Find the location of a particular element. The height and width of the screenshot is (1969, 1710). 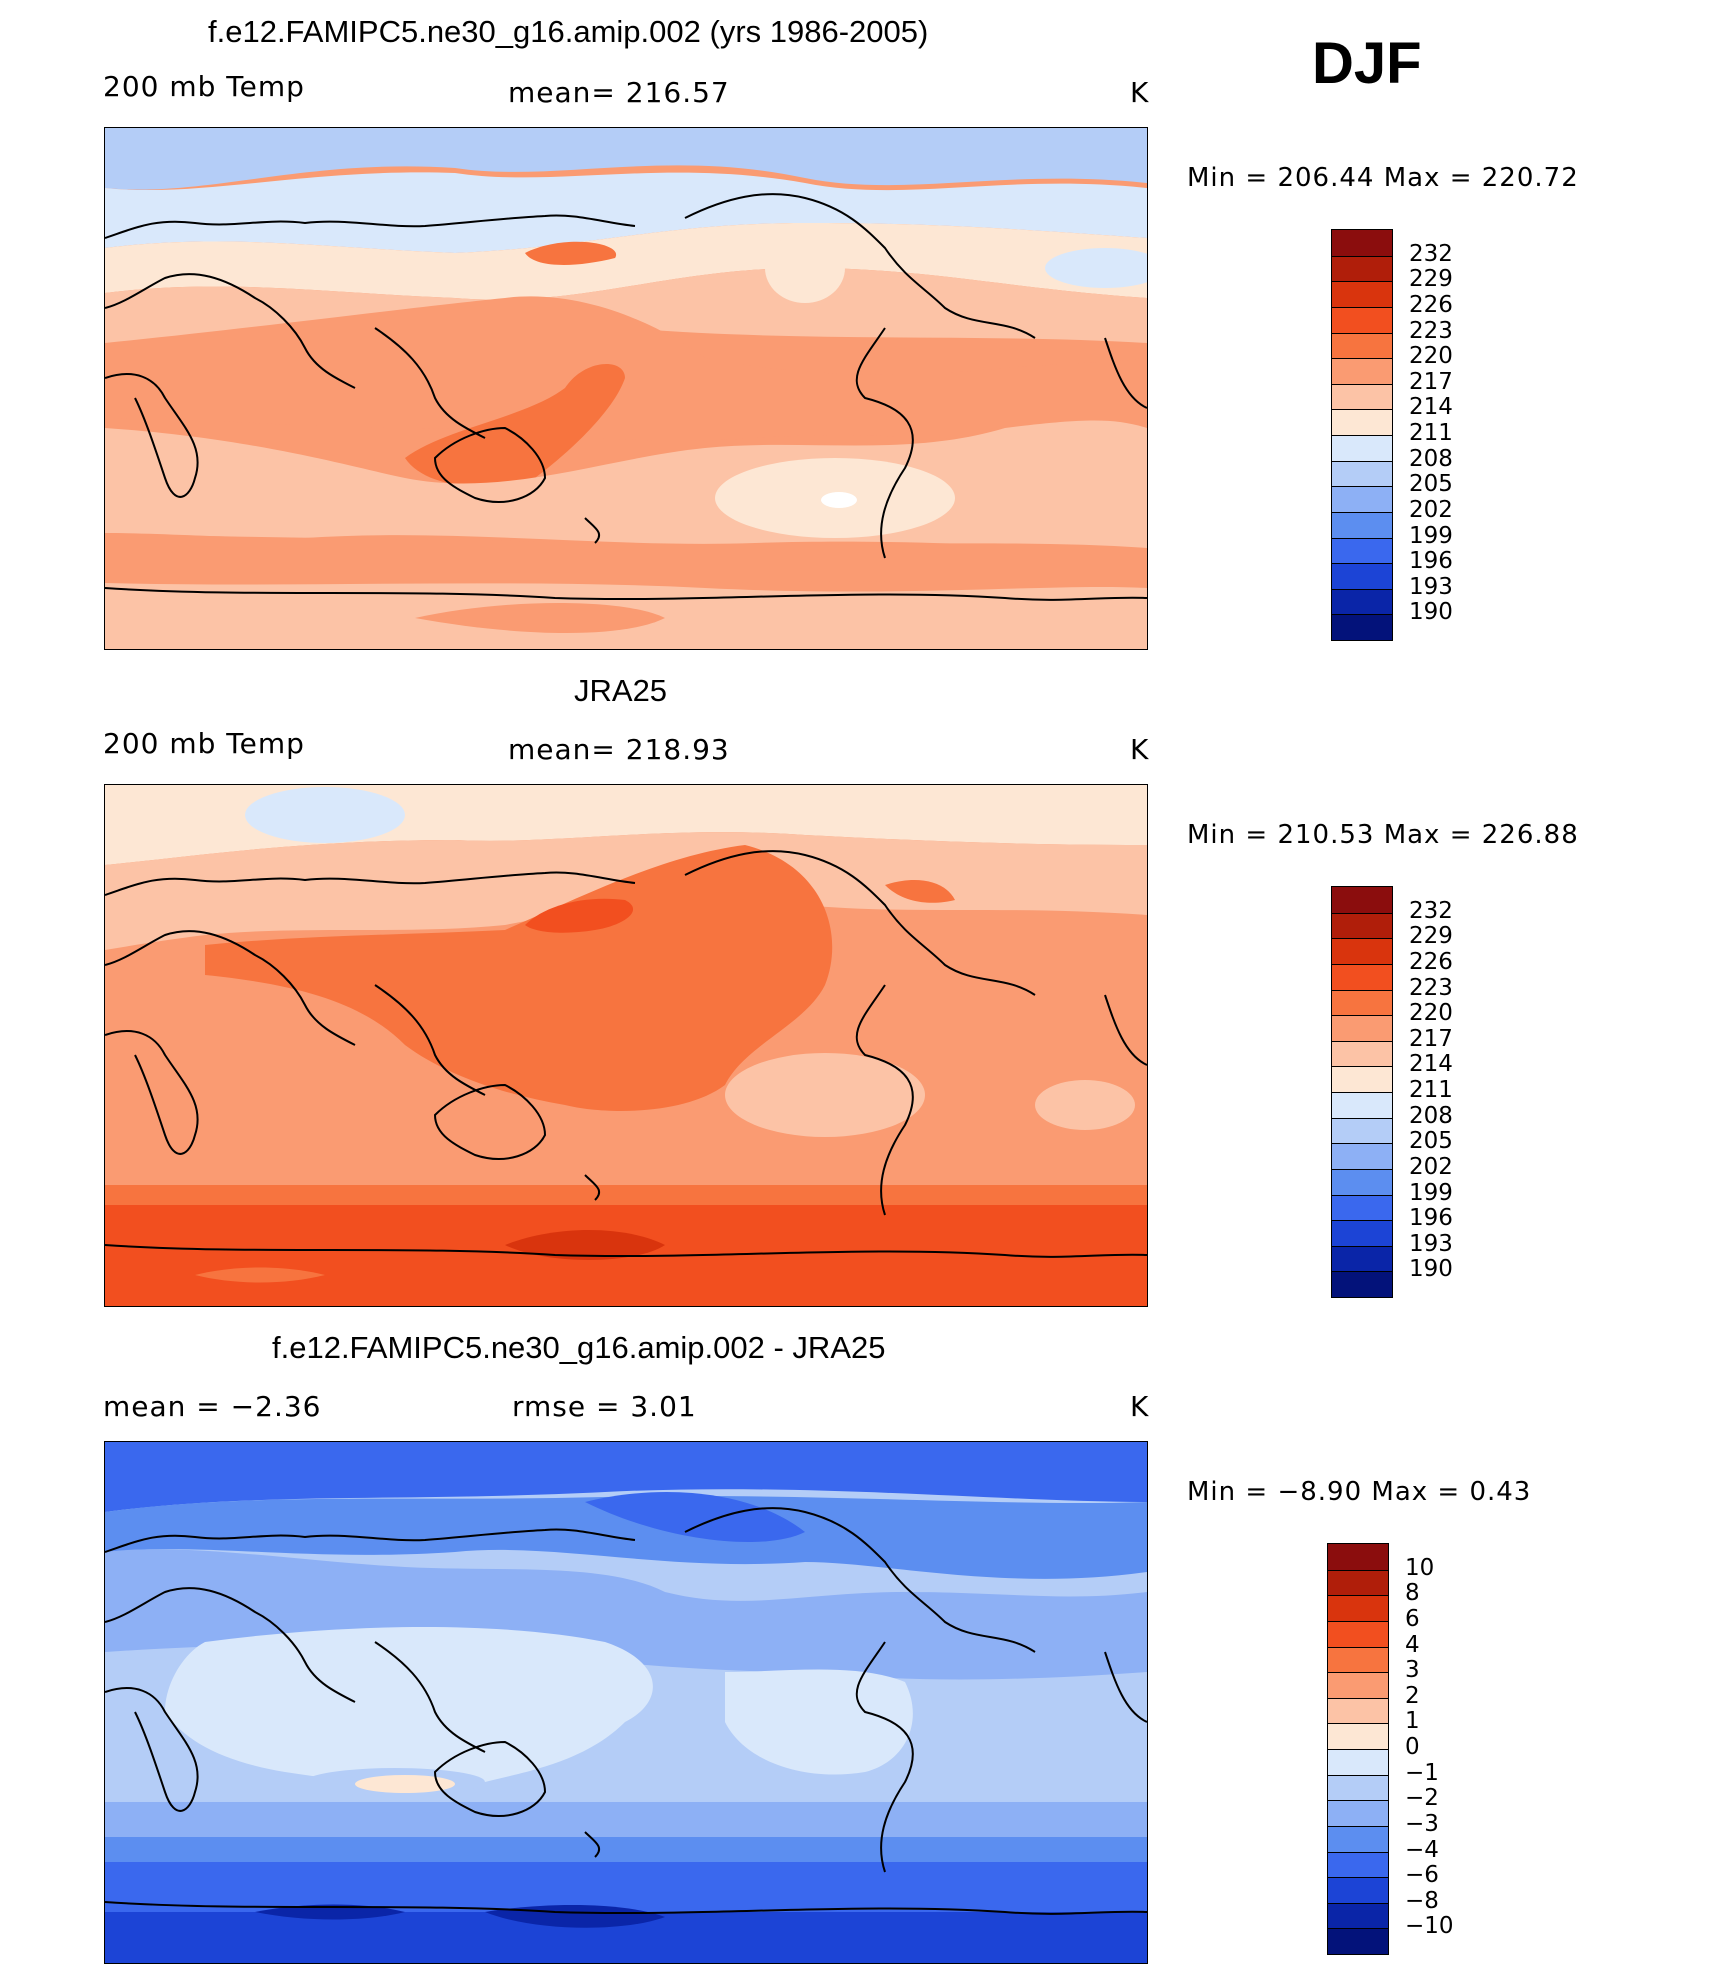

panel-2-title: JRA25 is located at coordinates (621, 690).